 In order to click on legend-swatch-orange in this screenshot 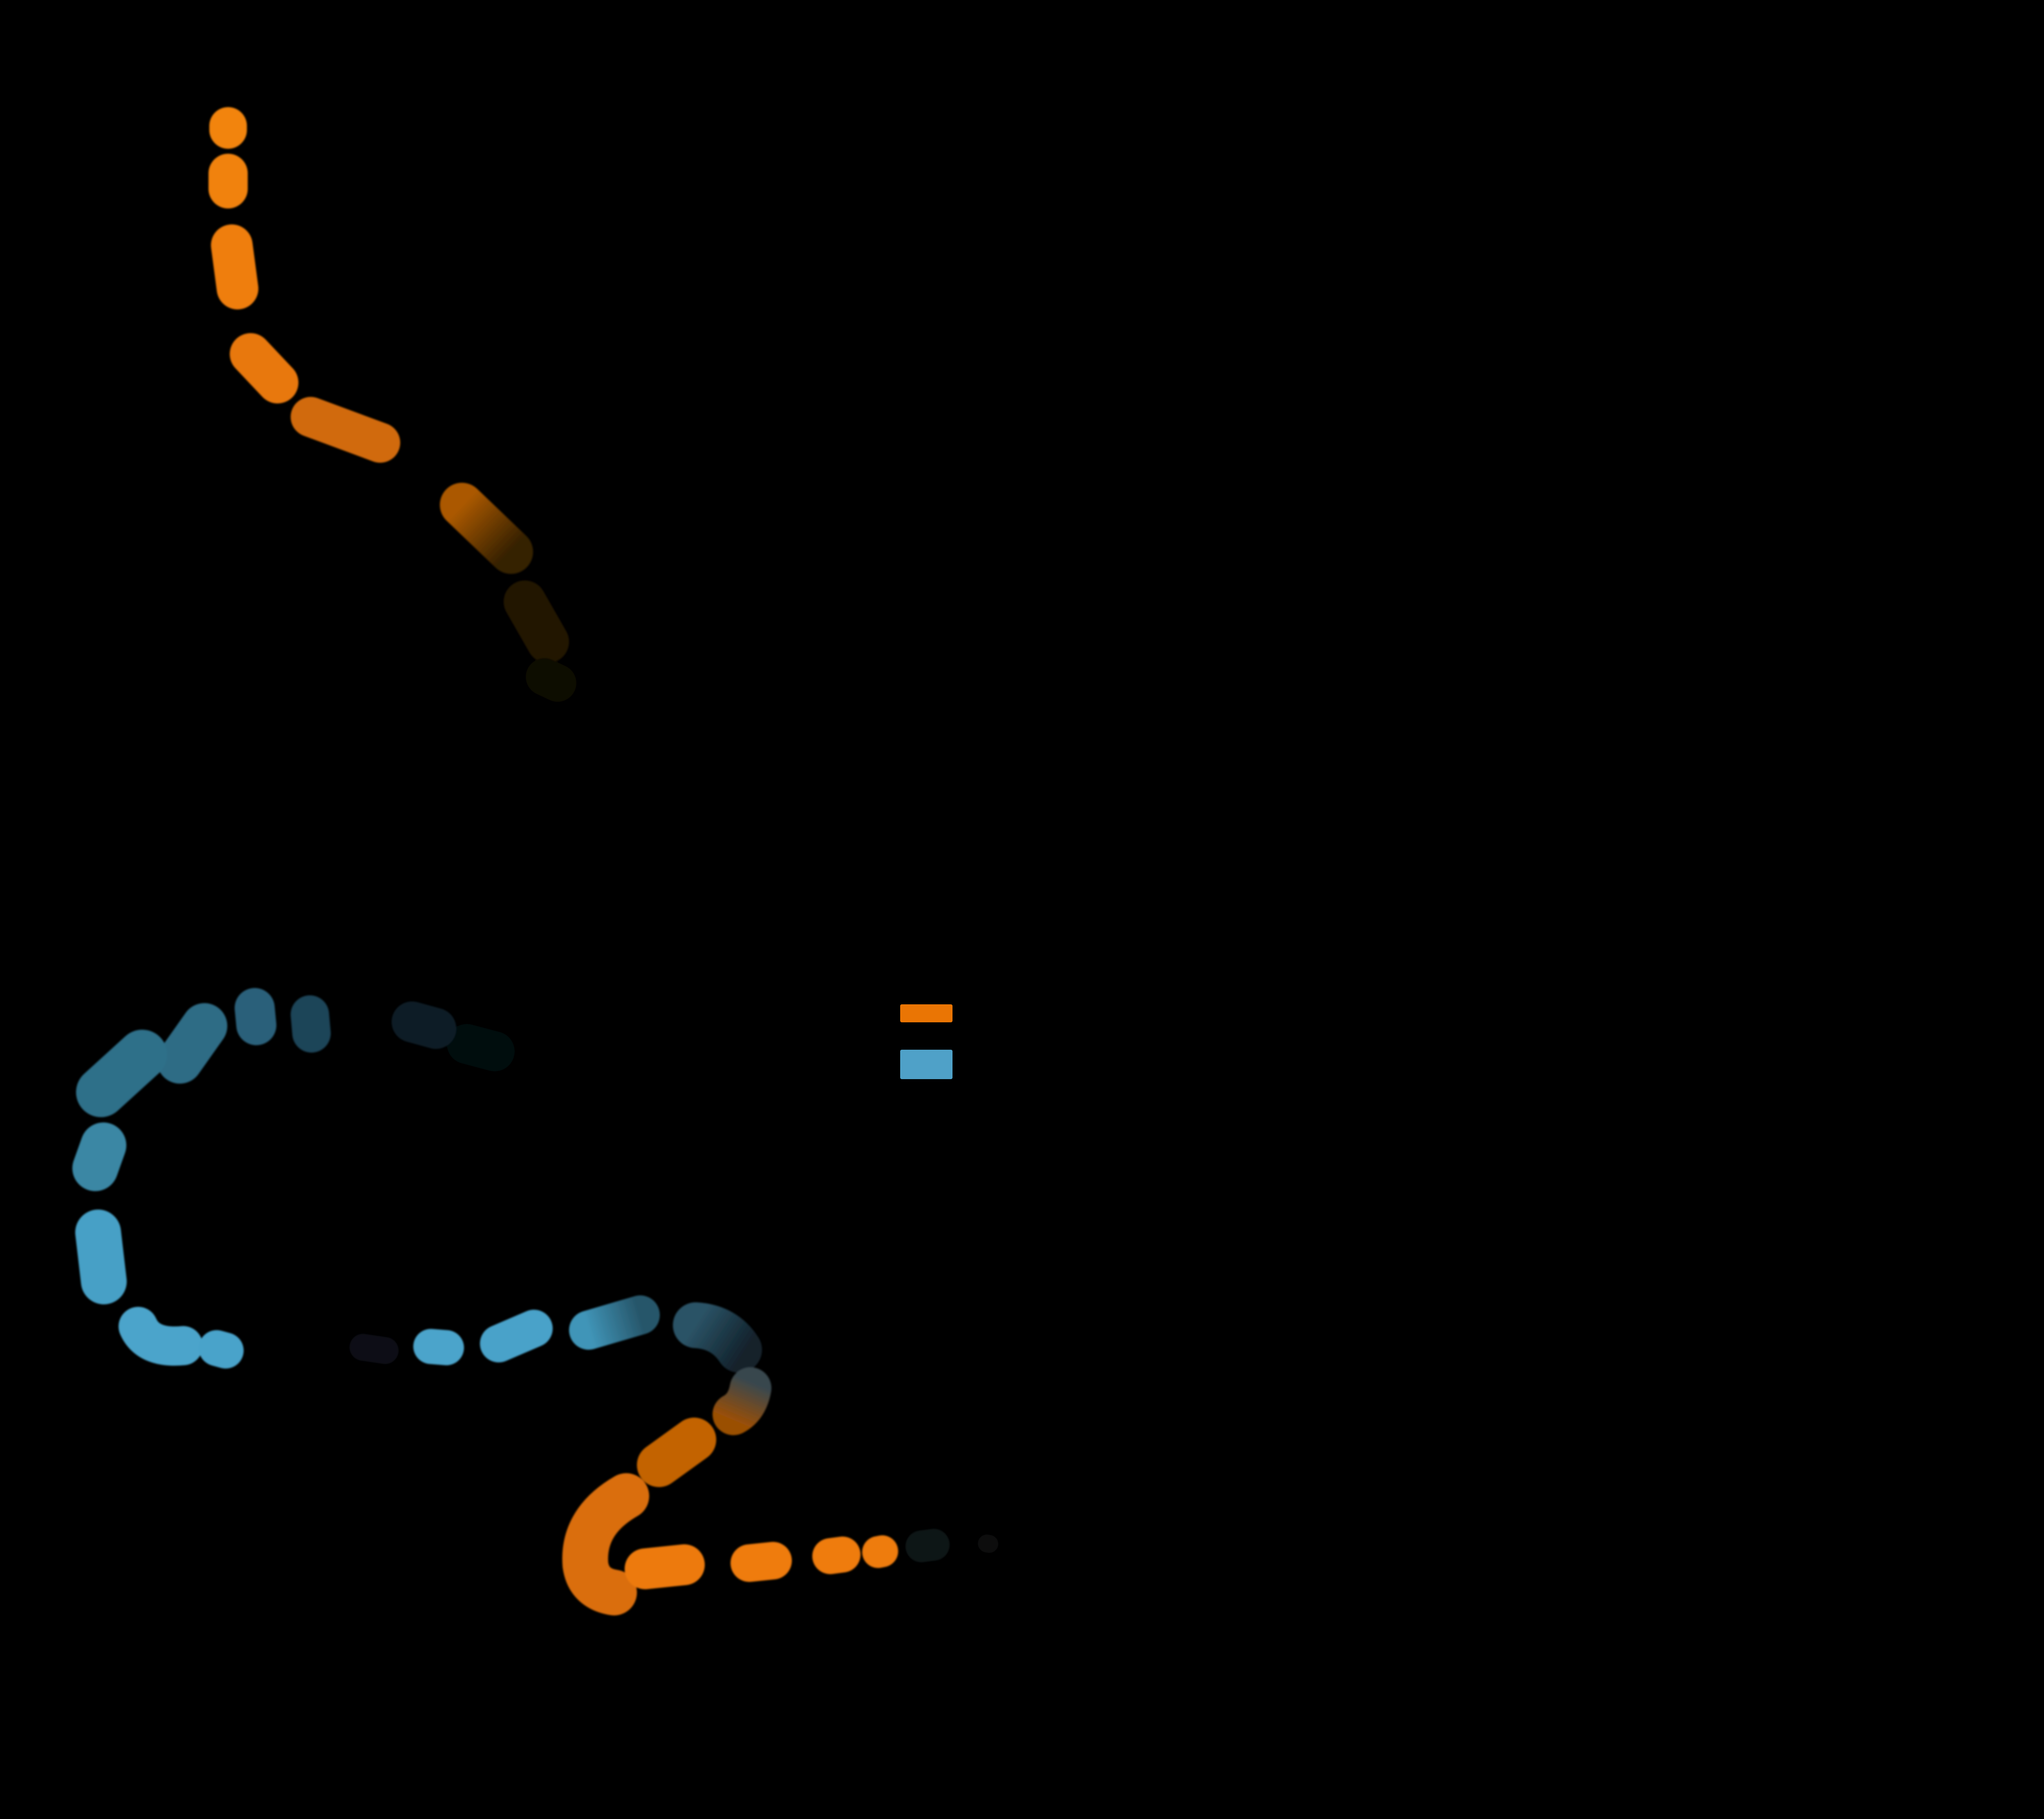, I will do `click(927, 1013)`.